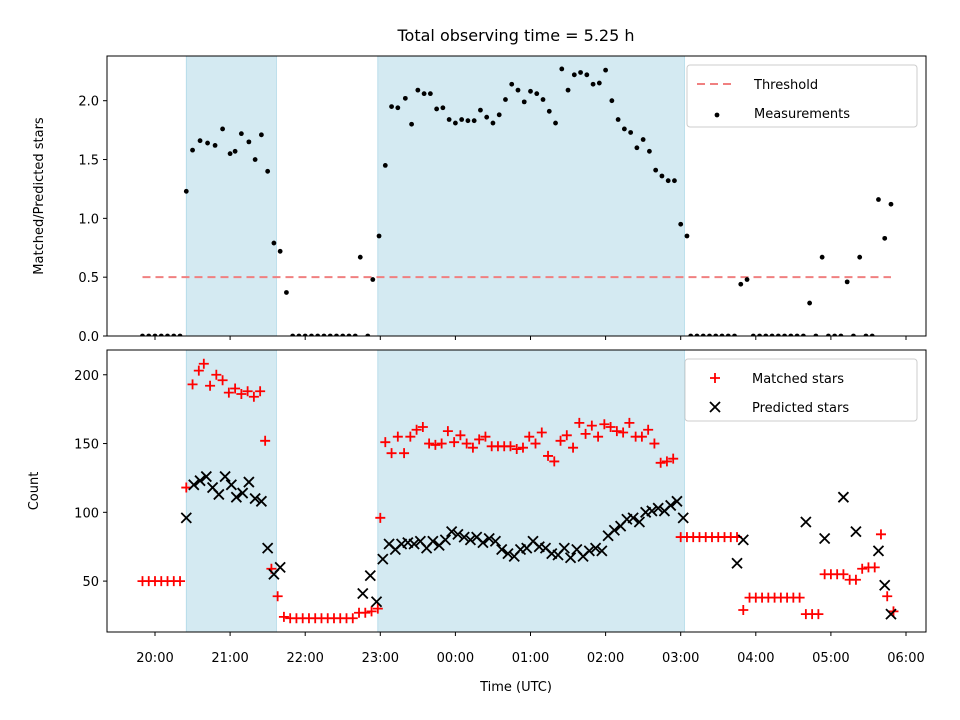  What do you see at coordinates (680, 658) in the screenshot?
I see `x-tick-label: 03:00` at bounding box center [680, 658].